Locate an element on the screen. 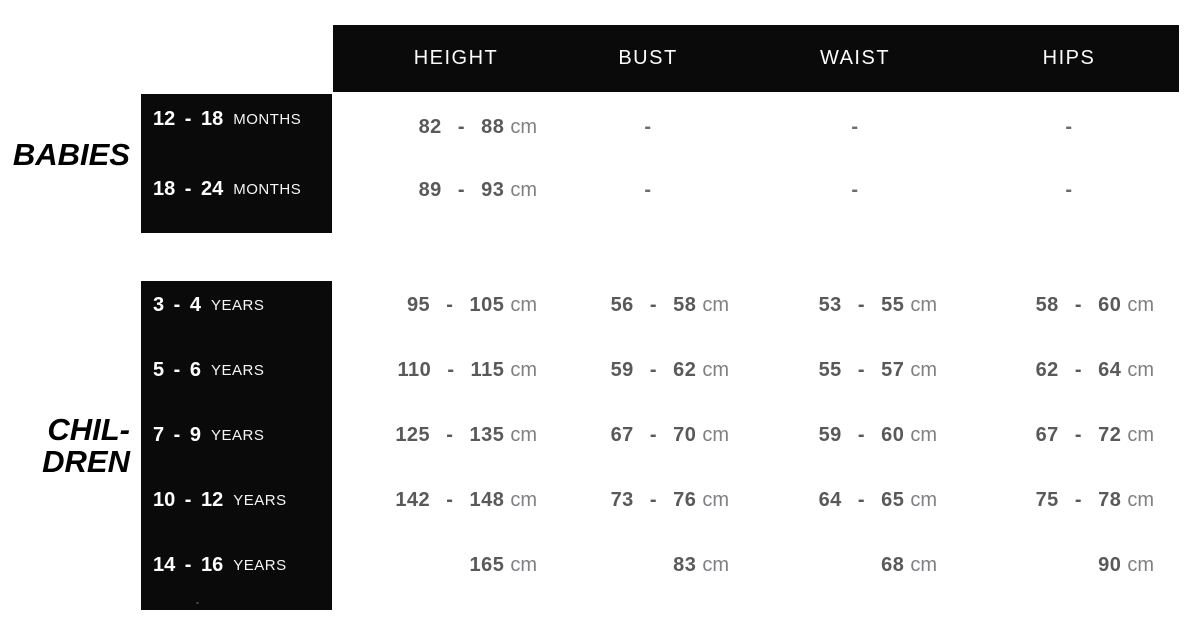  height-cell: 89 - 93 cm is located at coordinates (439, 190).